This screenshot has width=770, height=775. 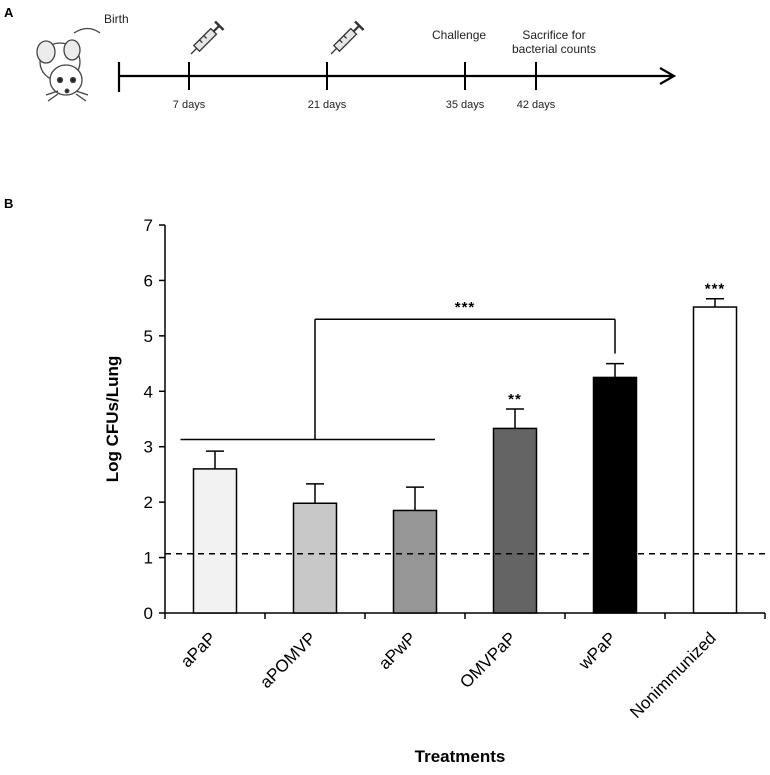 What do you see at coordinates (68, 64) in the screenshot?
I see `mouse-icon` at bounding box center [68, 64].